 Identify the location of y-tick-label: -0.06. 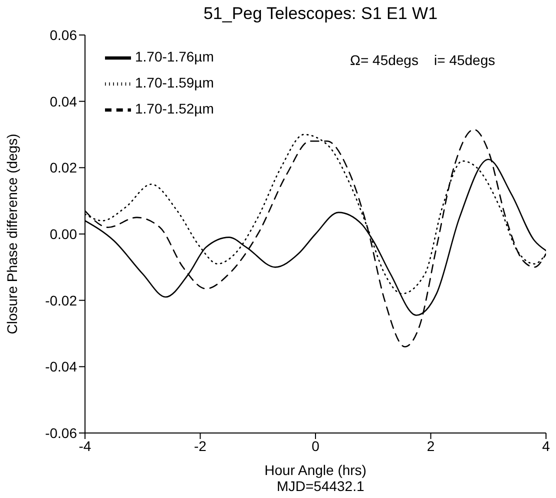
(61, 432).